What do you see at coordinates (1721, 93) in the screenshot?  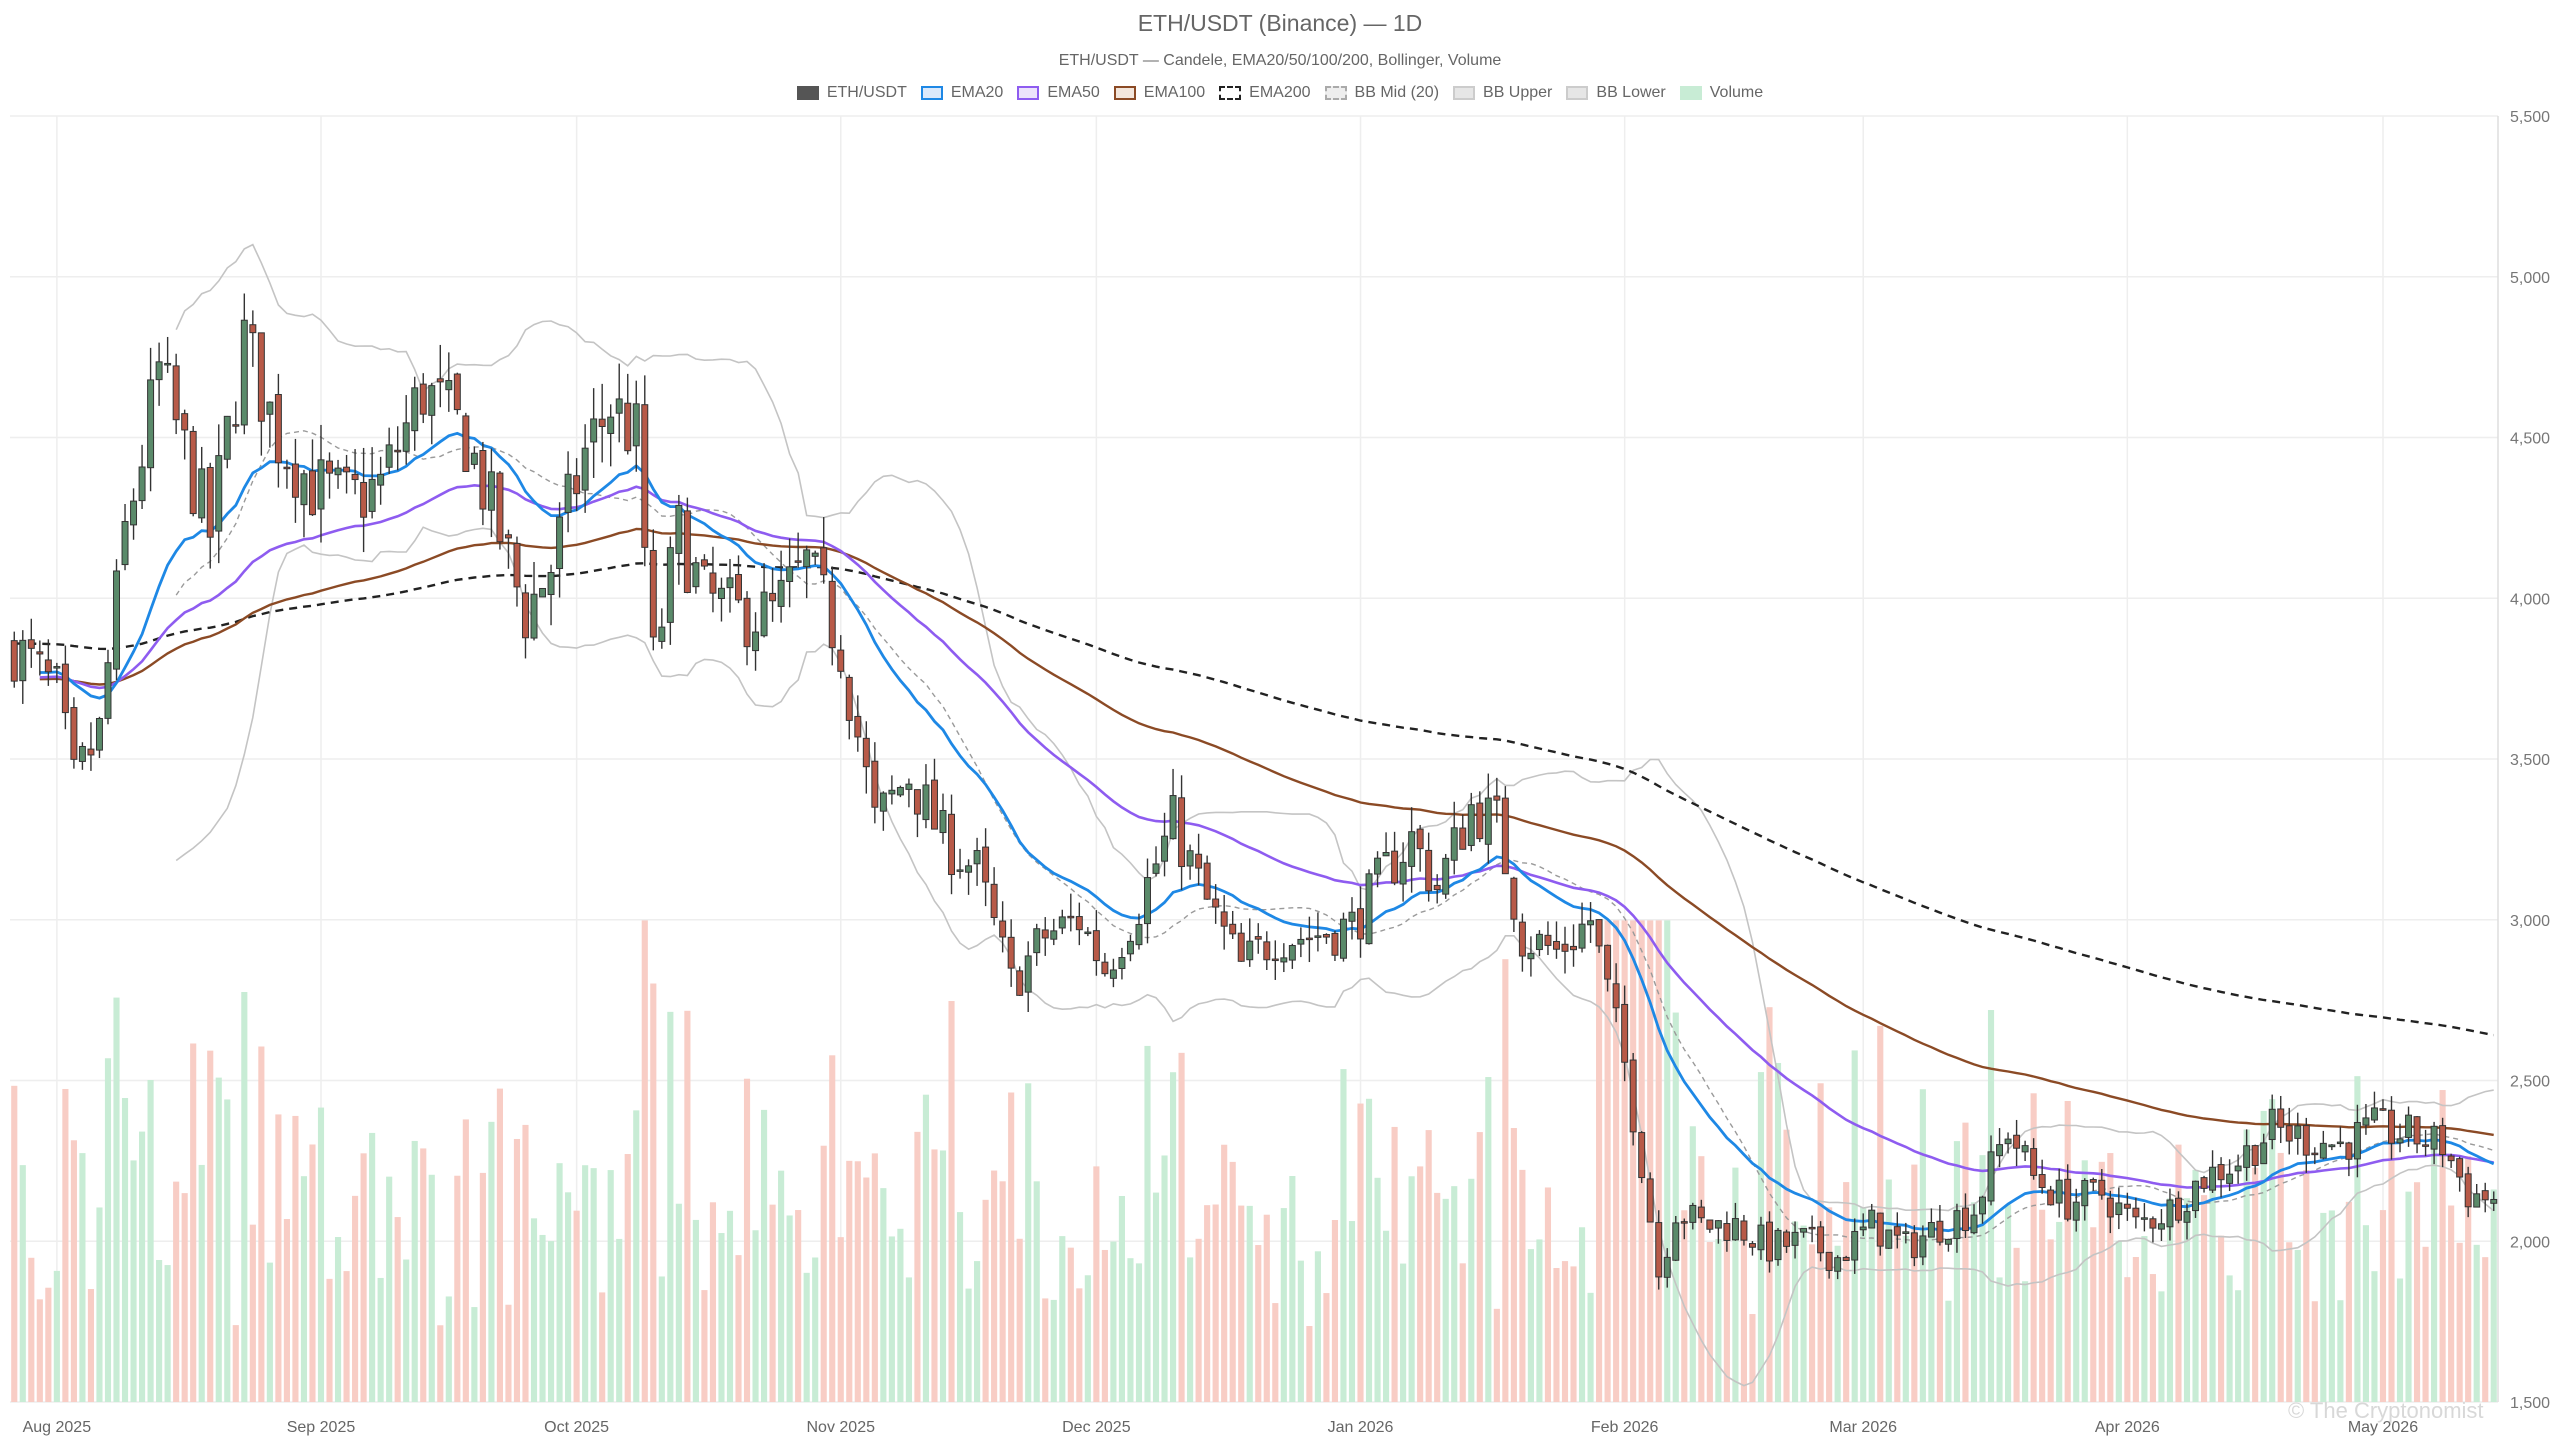 I see `legend-item: Volume` at bounding box center [1721, 93].